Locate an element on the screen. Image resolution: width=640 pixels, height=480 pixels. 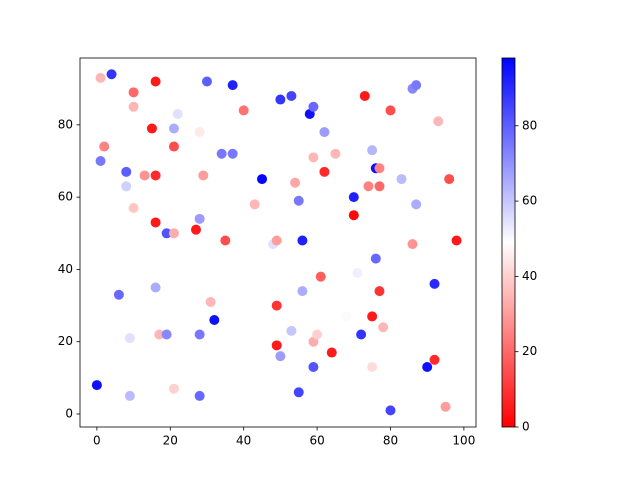
x-tick-label: 20 is located at coordinates (170, 441).